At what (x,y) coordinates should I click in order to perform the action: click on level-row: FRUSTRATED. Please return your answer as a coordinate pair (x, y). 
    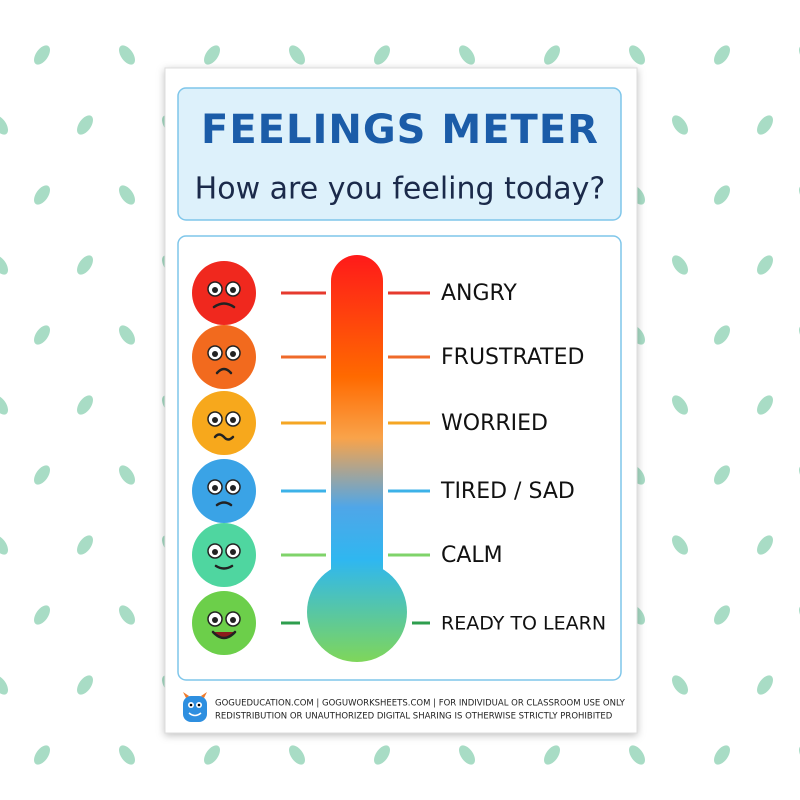
    Looking at the image, I should click on (388, 357).